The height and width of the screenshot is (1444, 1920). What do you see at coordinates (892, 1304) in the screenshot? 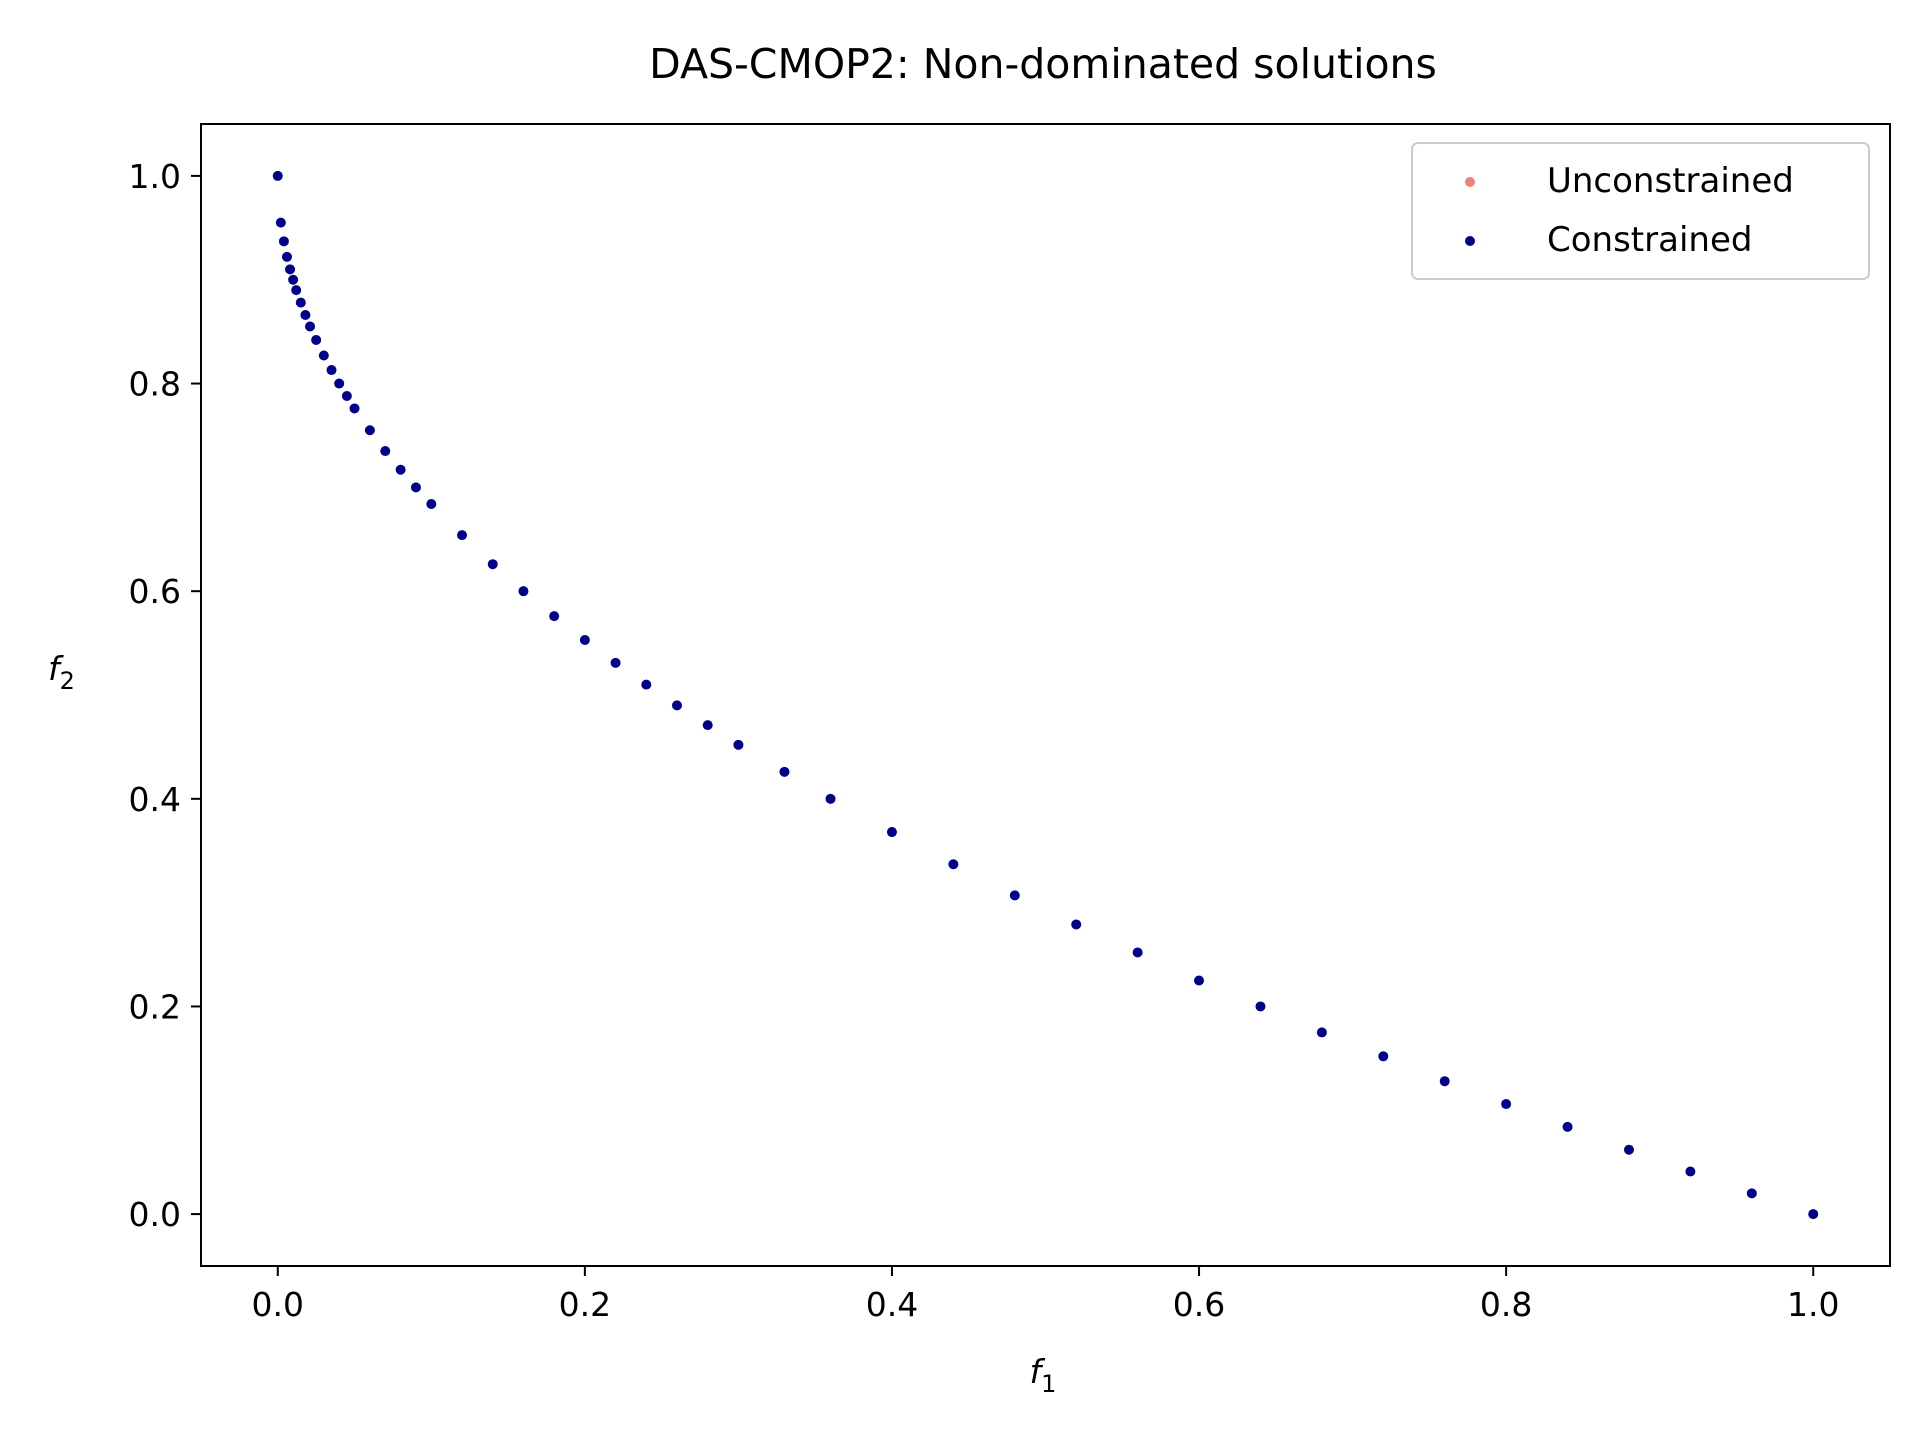
I see `x-tick-label: 0.4` at bounding box center [892, 1304].